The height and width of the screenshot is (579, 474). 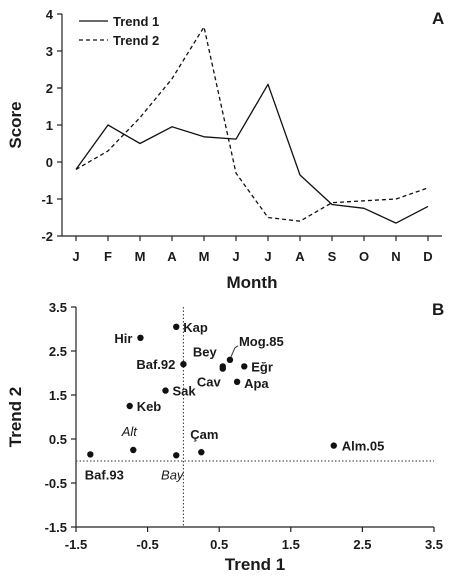 What do you see at coordinates (434, 544) in the screenshot?
I see `panel-b-x-tick-label: 3.5` at bounding box center [434, 544].